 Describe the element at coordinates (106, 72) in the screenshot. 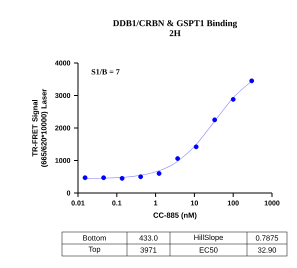

I see `annotation: S1/B = 7` at that location.